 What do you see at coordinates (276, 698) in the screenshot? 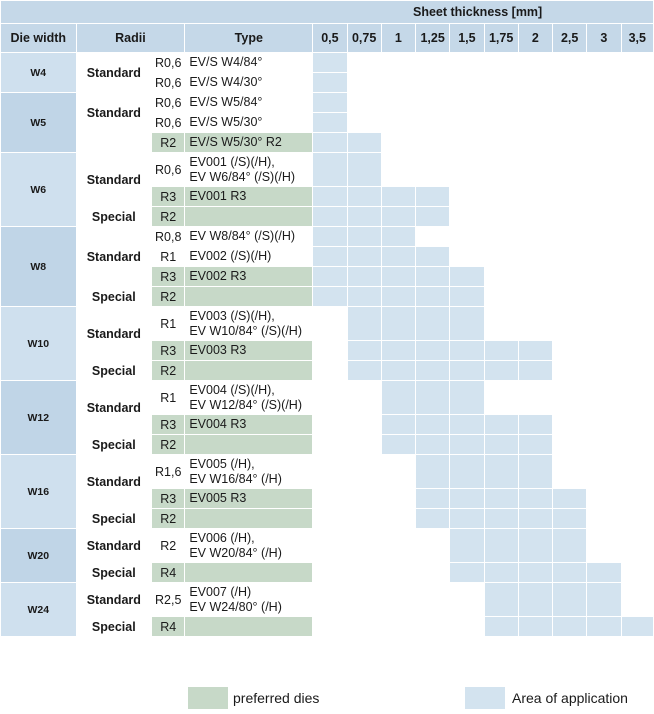
I see `legend-preferred-label: preferred dies` at bounding box center [276, 698].